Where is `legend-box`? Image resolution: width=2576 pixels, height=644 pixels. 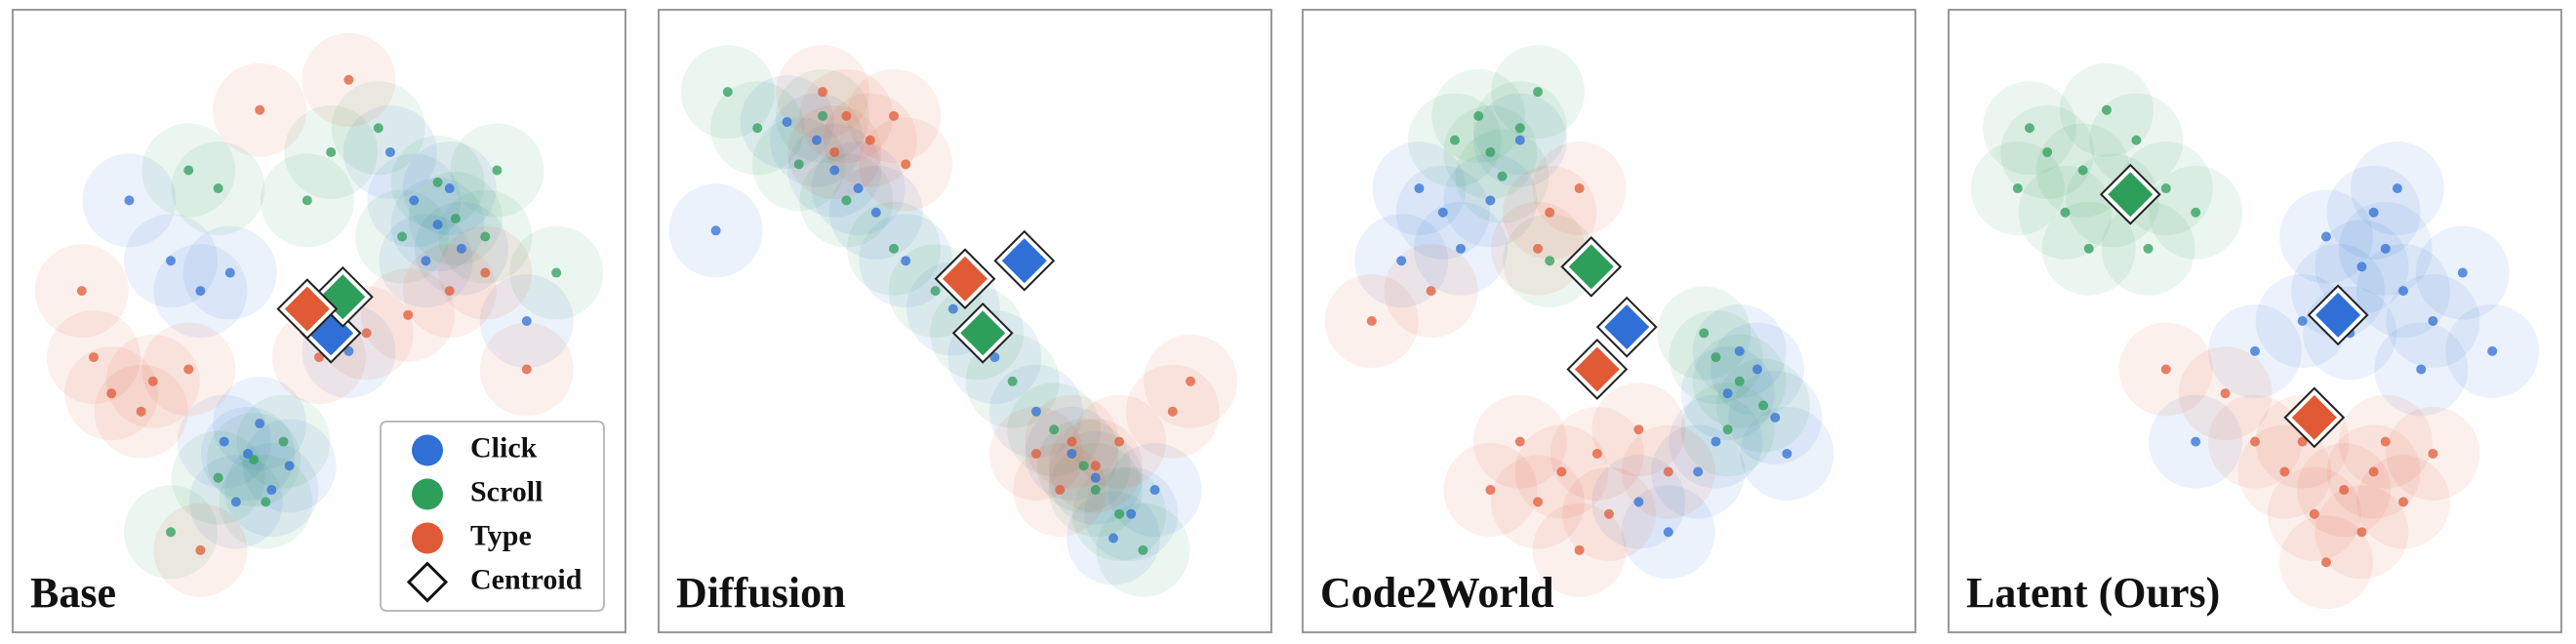 legend-box is located at coordinates (492, 516).